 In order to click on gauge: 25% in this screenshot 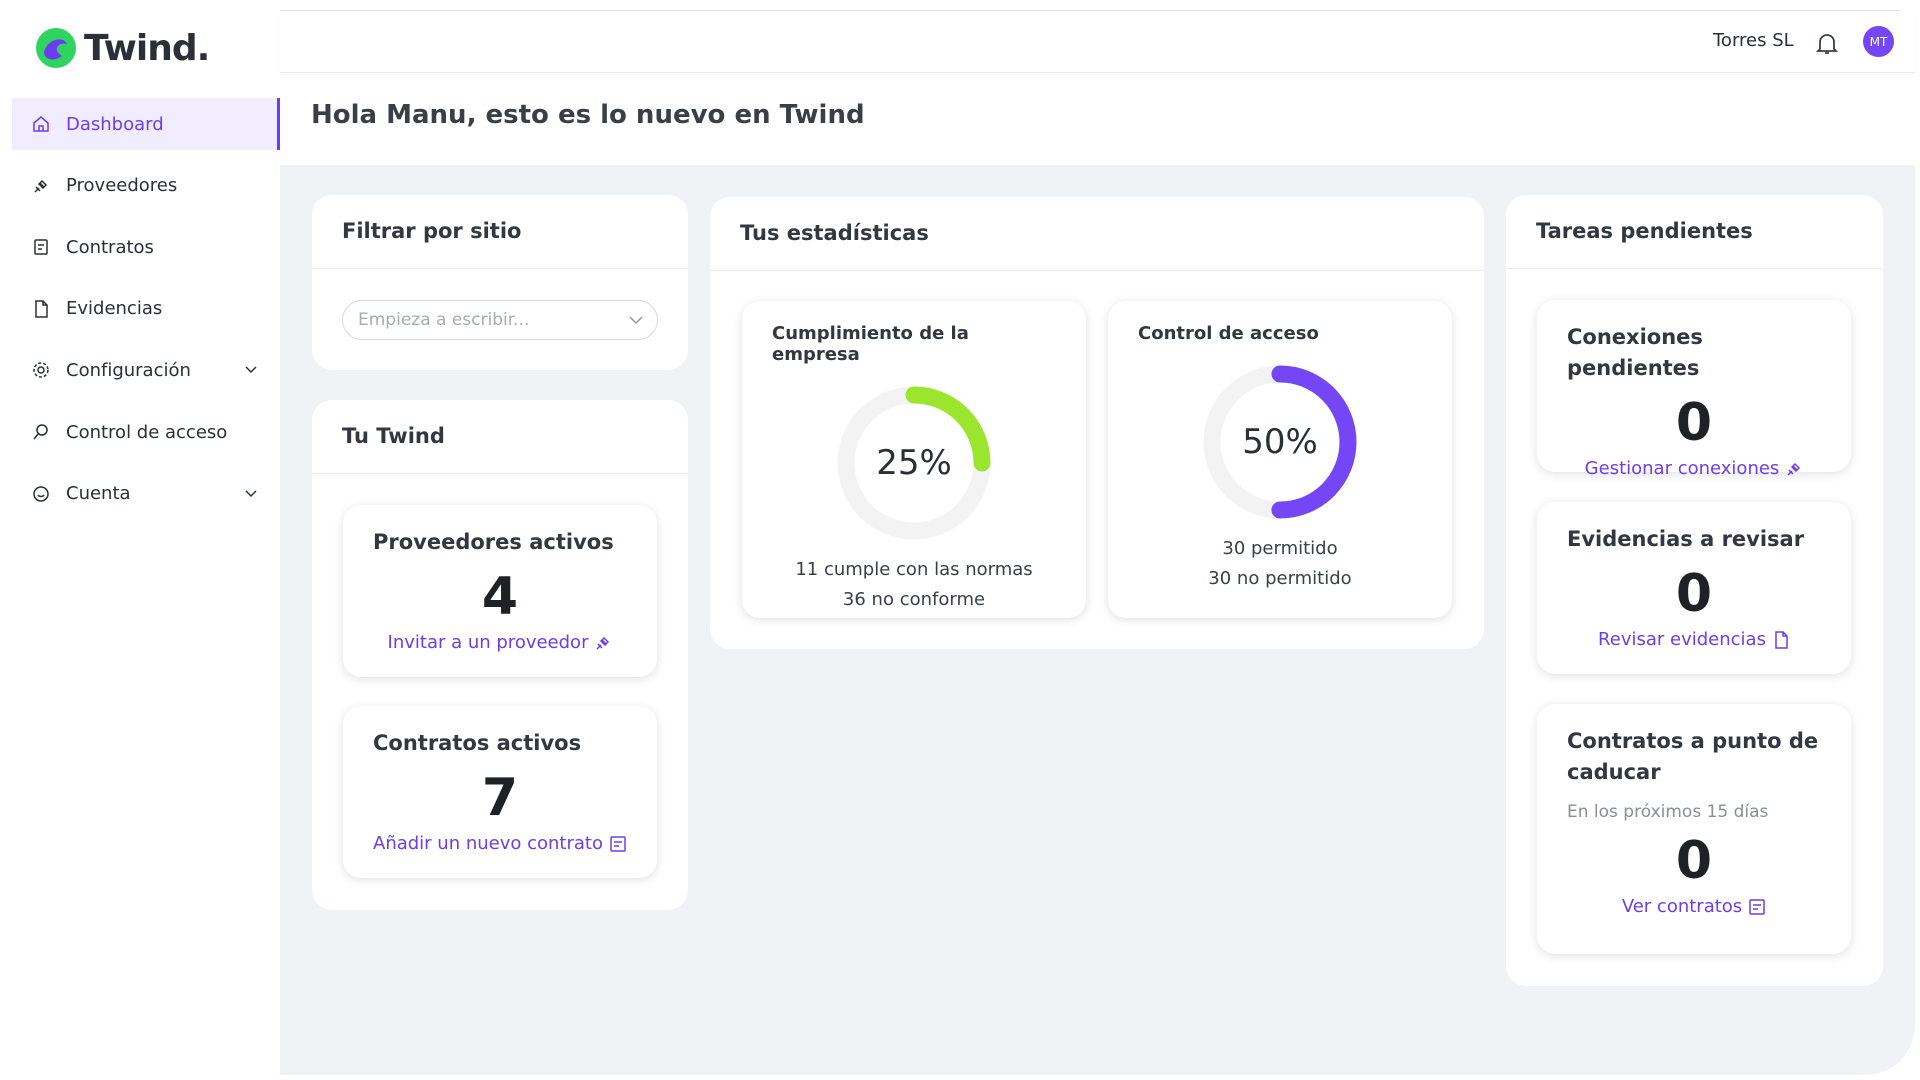, I will do `click(914, 463)`.